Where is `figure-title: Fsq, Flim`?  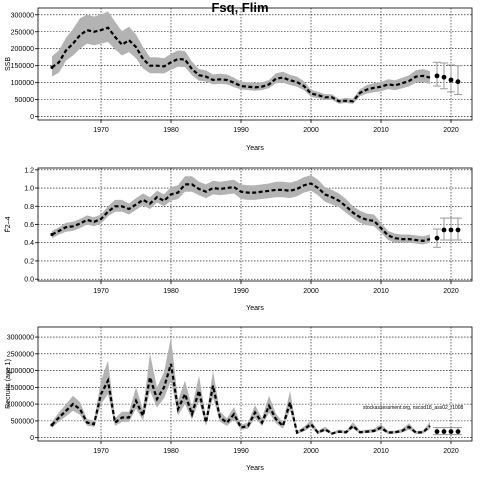 figure-title: Fsq, Flim is located at coordinates (239, 7).